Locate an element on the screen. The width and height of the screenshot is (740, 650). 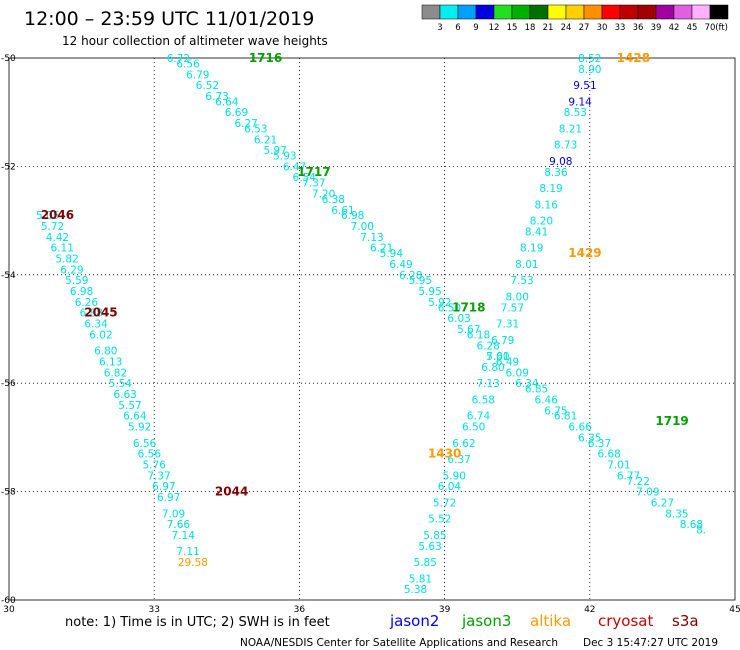
wave-height-value: 8.68 is located at coordinates (691, 525).